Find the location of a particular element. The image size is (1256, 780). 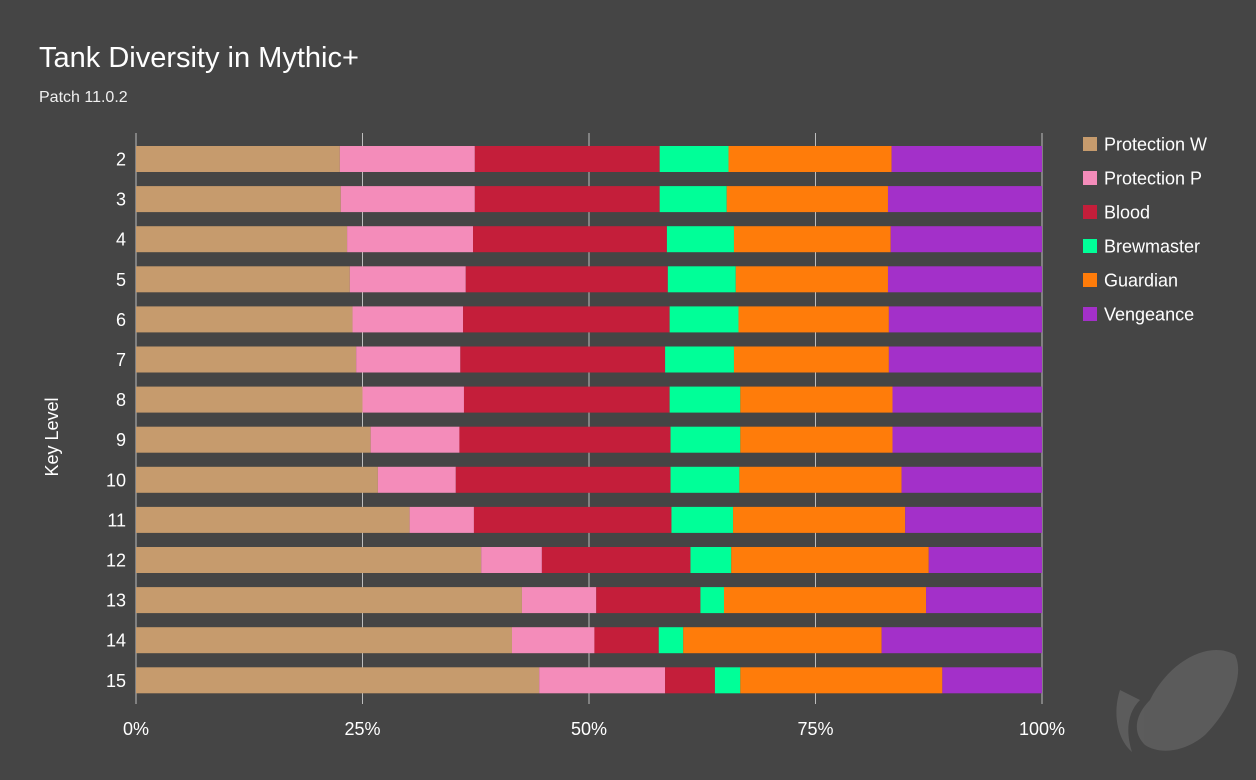

y-tick-label: 9 is located at coordinates (121, 440).